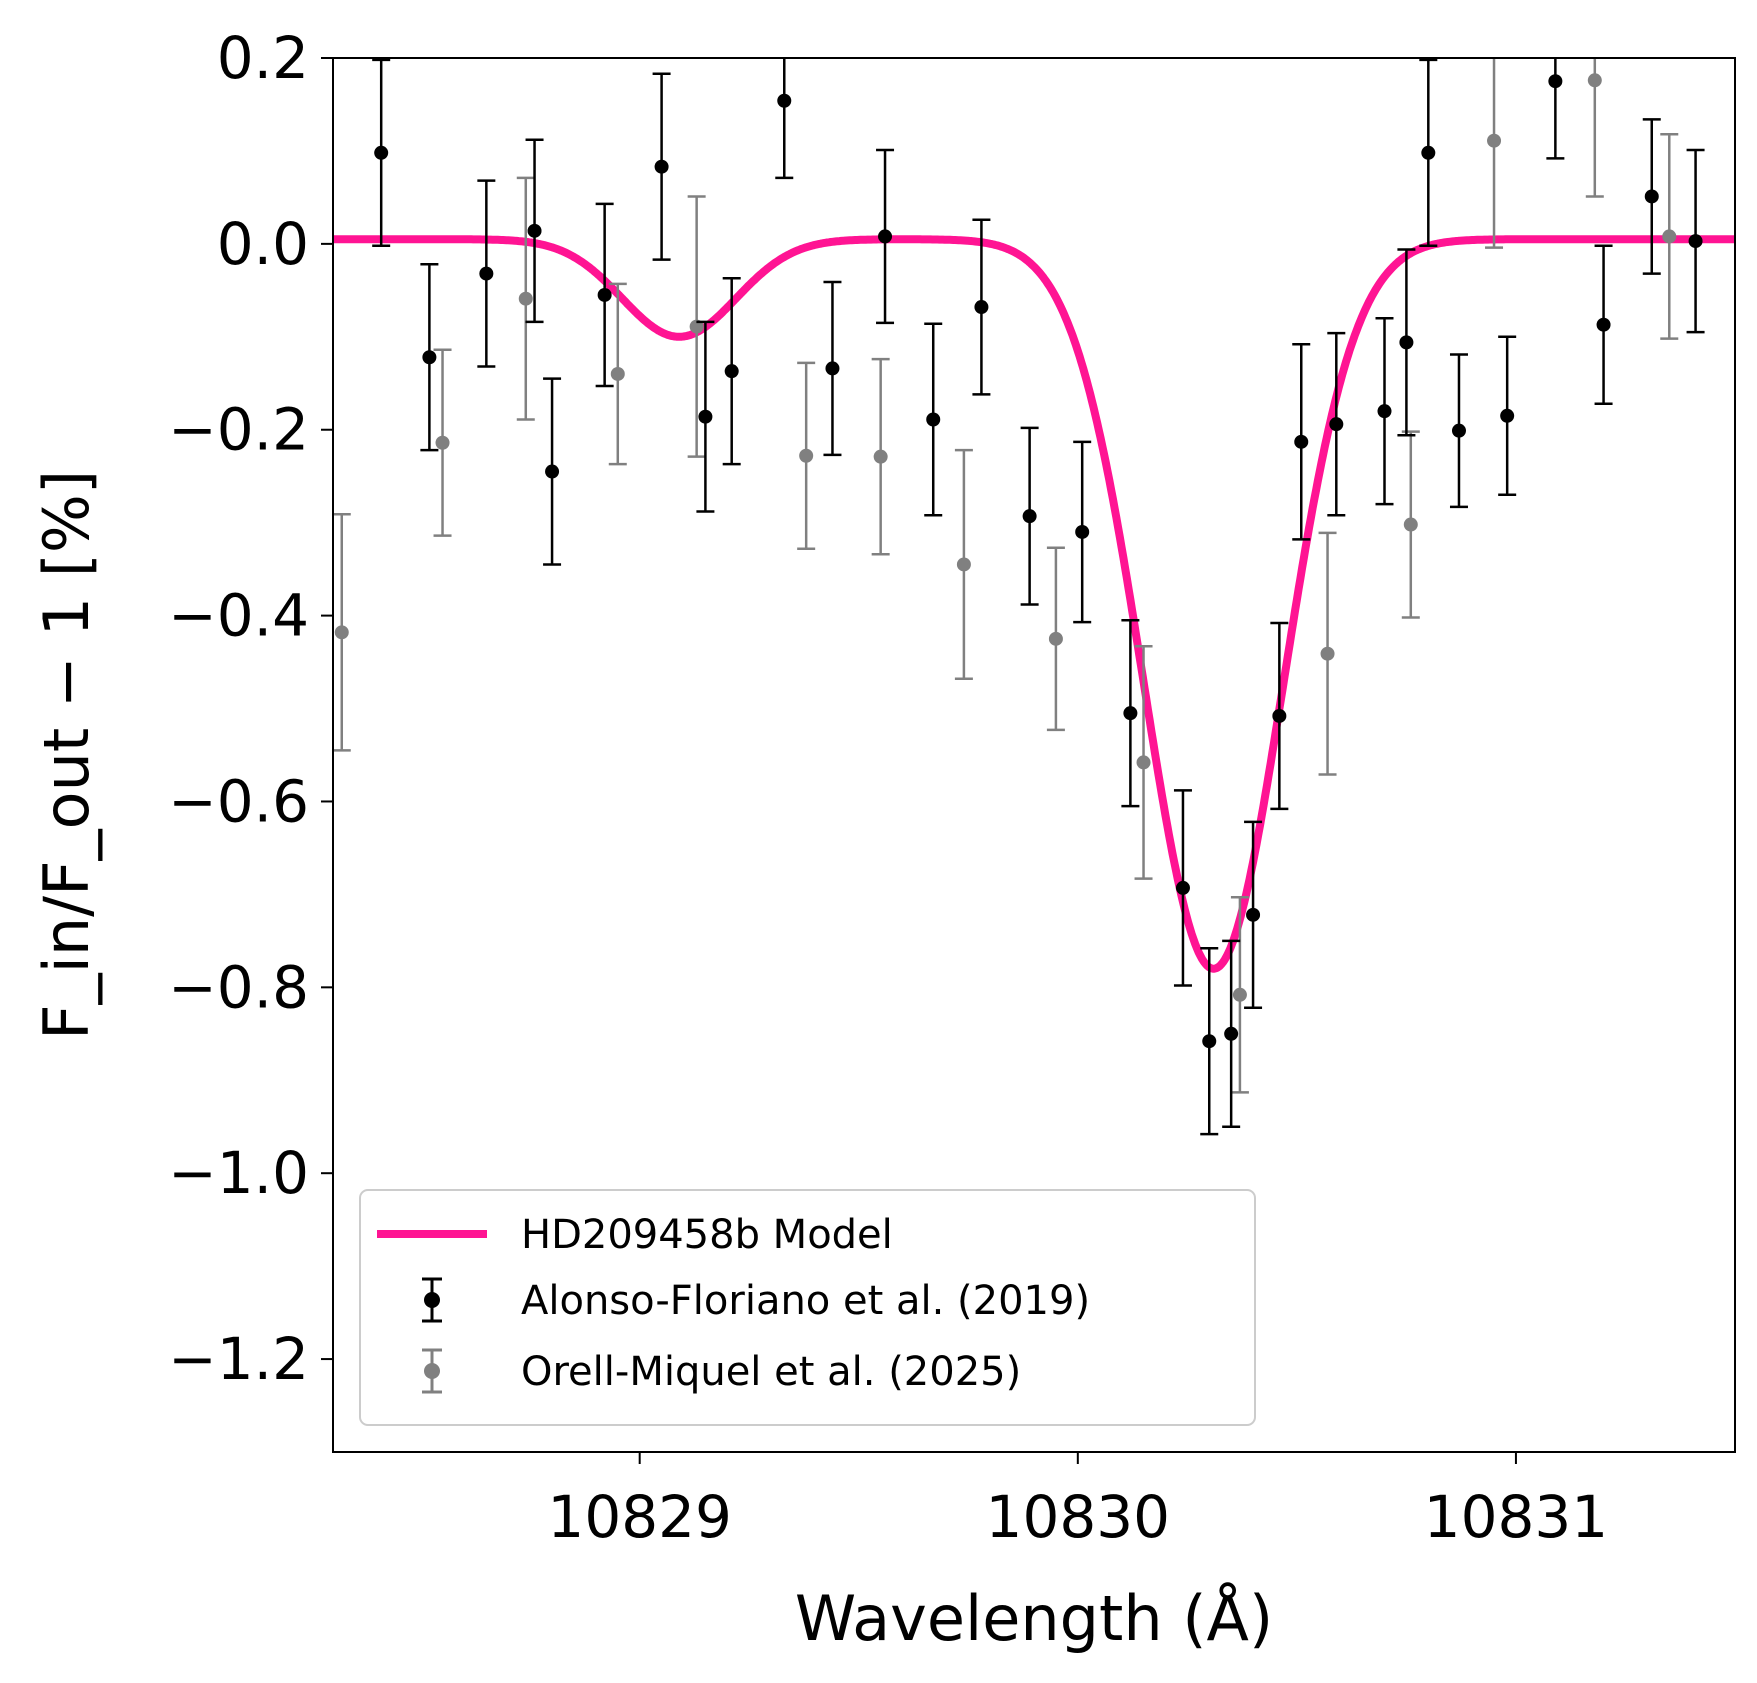 The height and width of the screenshot is (1683, 1757). Describe the element at coordinates (238, 616) in the screenshot. I see `y-tick-label: −0.4` at that location.